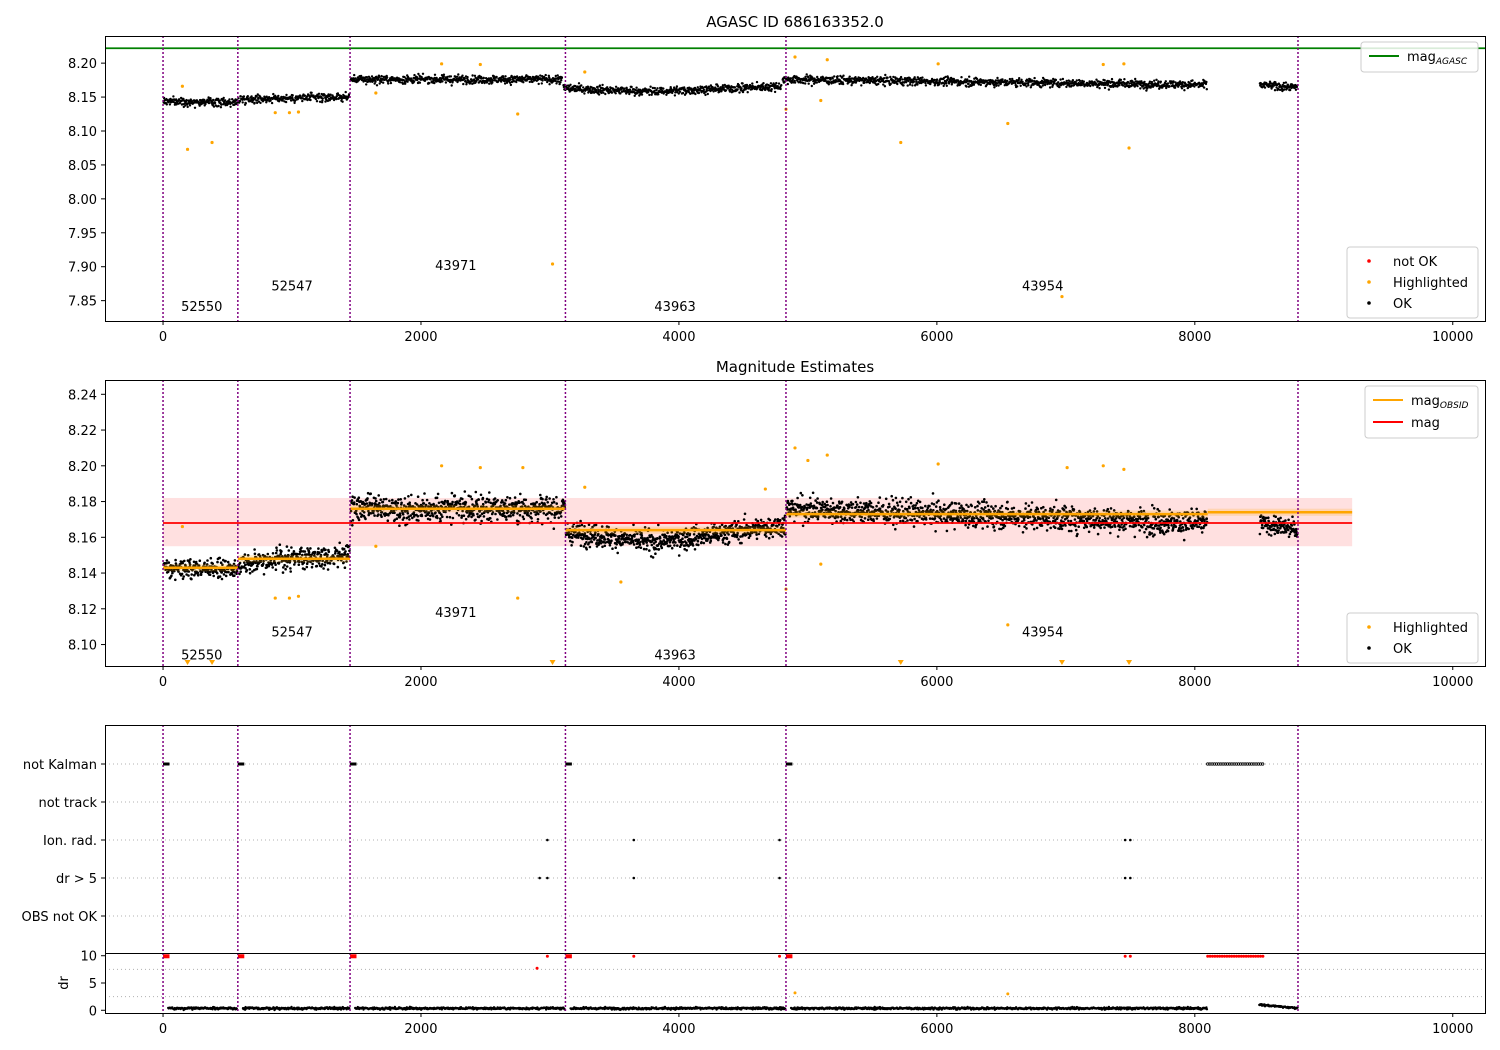 The image size is (1500, 1050). What do you see at coordinates (1402, 304) in the screenshot?
I see `legend-label: OK` at bounding box center [1402, 304].